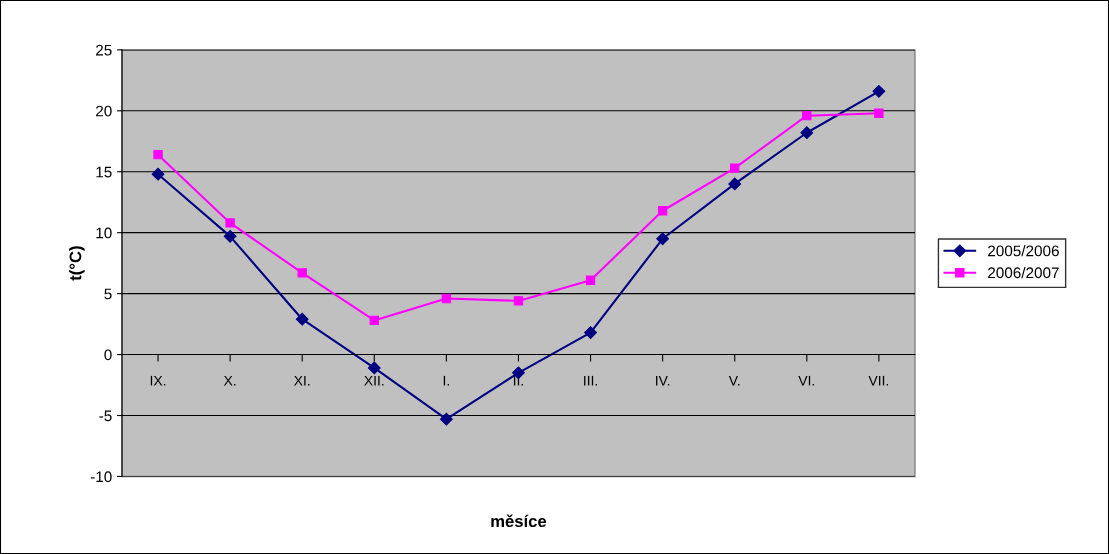  What do you see at coordinates (105, 416) in the screenshot?
I see `y-tick-label: -5` at bounding box center [105, 416].